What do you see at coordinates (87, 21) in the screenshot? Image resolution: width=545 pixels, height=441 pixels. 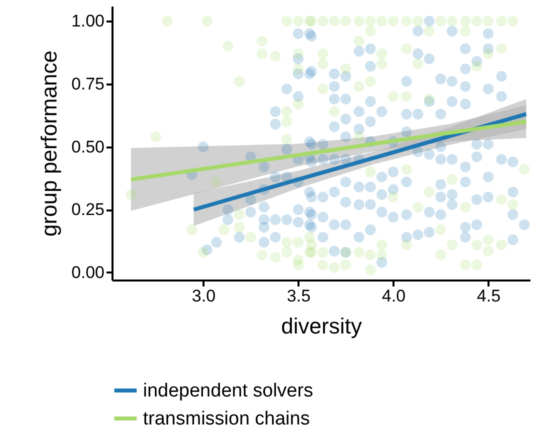 I see `y-tick-label: 1.00` at bounding box center [87, 21].